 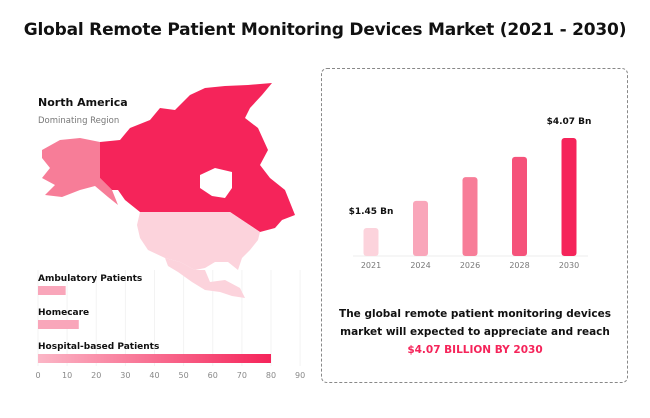 I want to click on map-usa, so click(x=198, y=241).